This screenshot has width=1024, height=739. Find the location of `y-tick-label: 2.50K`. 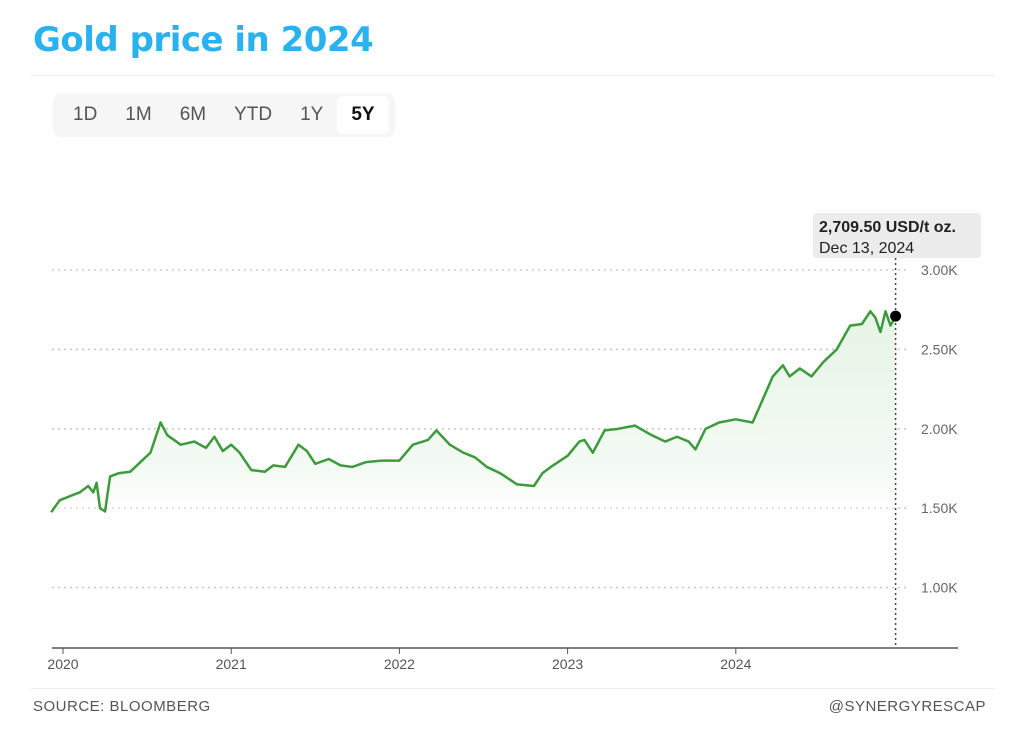

y-tick-label: 2.50K is located at coordinates (939, 349).